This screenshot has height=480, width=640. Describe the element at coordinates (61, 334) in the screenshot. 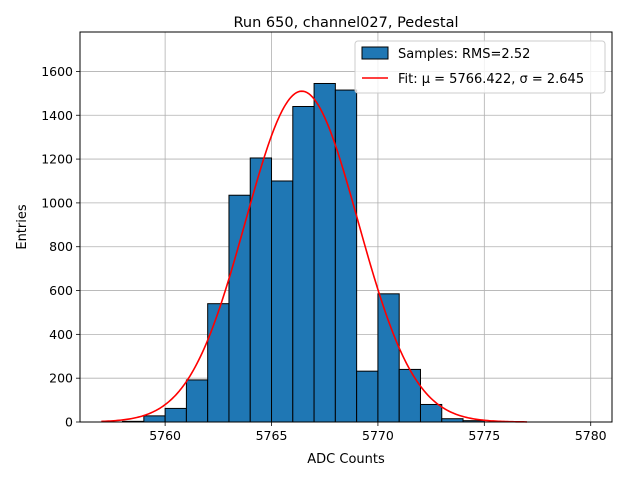

I see `y-tick-label: 400` at that location.